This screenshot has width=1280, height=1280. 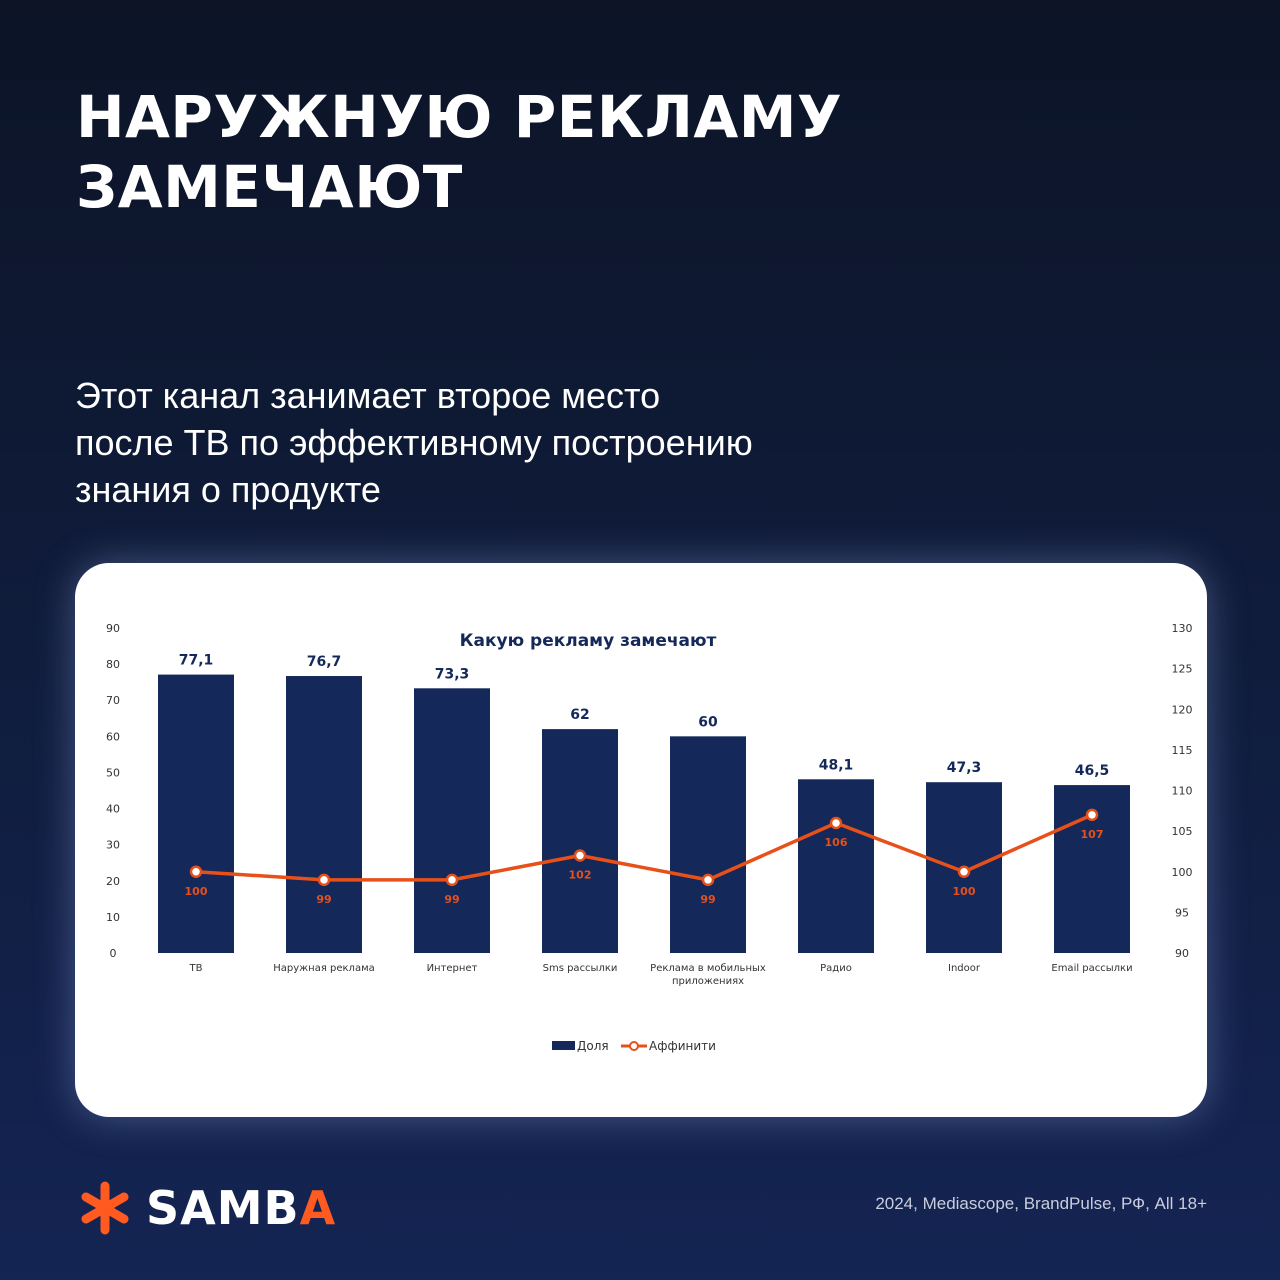 I want to click on left-axis-tick: 40, so click(x=113, y=809).